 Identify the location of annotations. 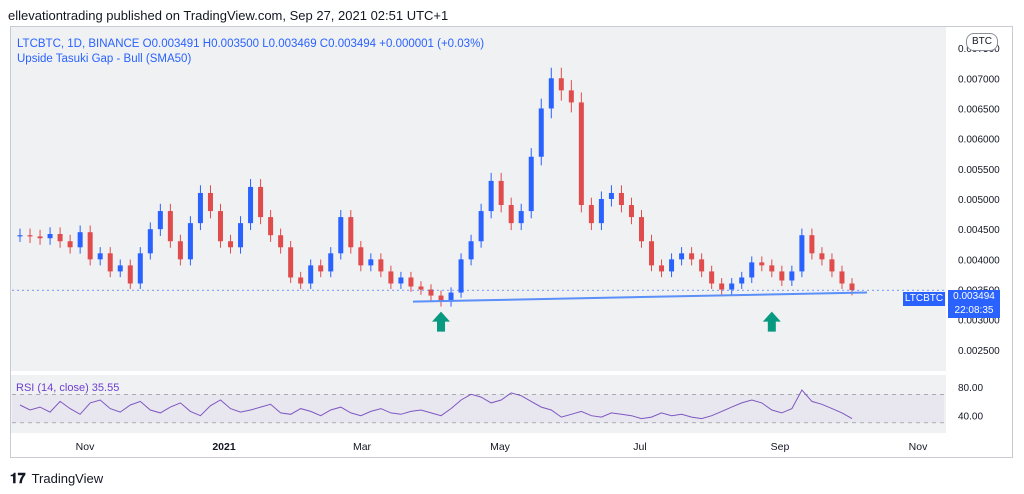
(478, 310).